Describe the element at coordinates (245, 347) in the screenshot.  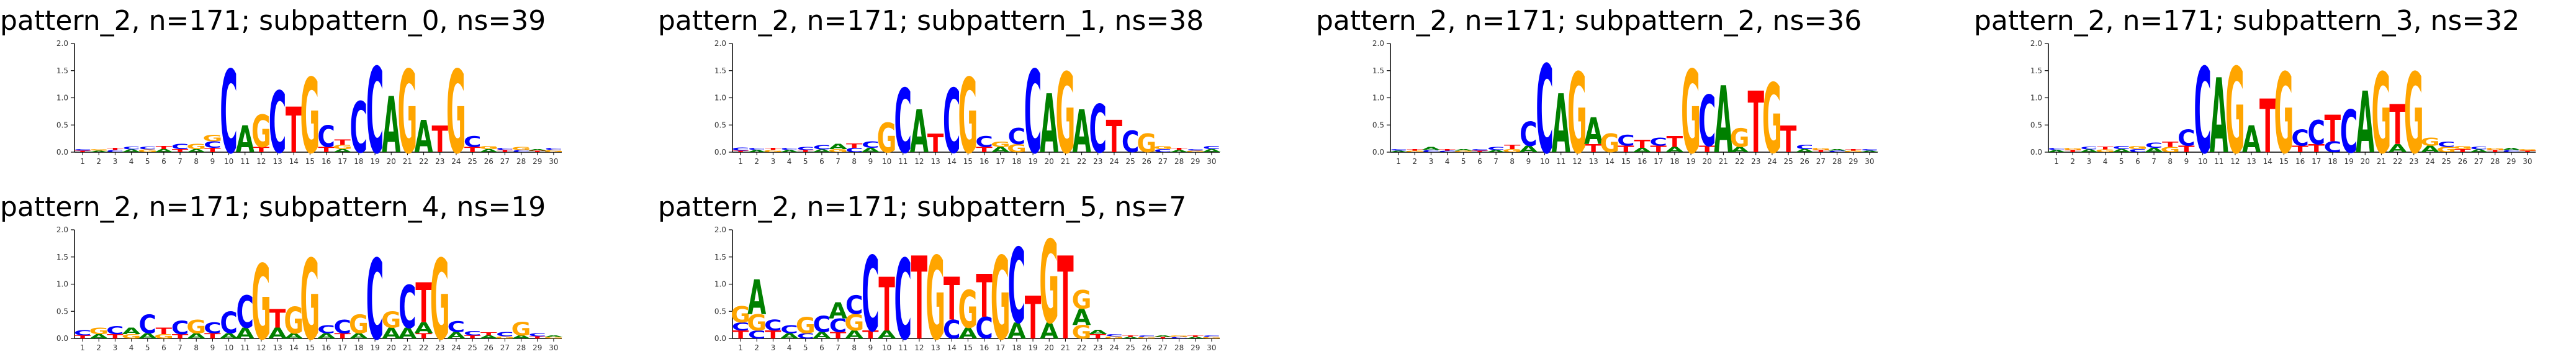
I see `x-tick-label: 11` at that location.